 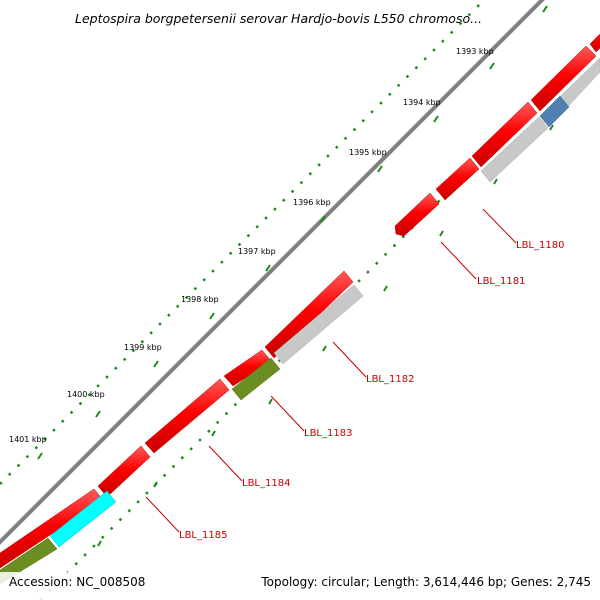 I want to click on gene-label: LBL_1180, so click(x=540, y=245).